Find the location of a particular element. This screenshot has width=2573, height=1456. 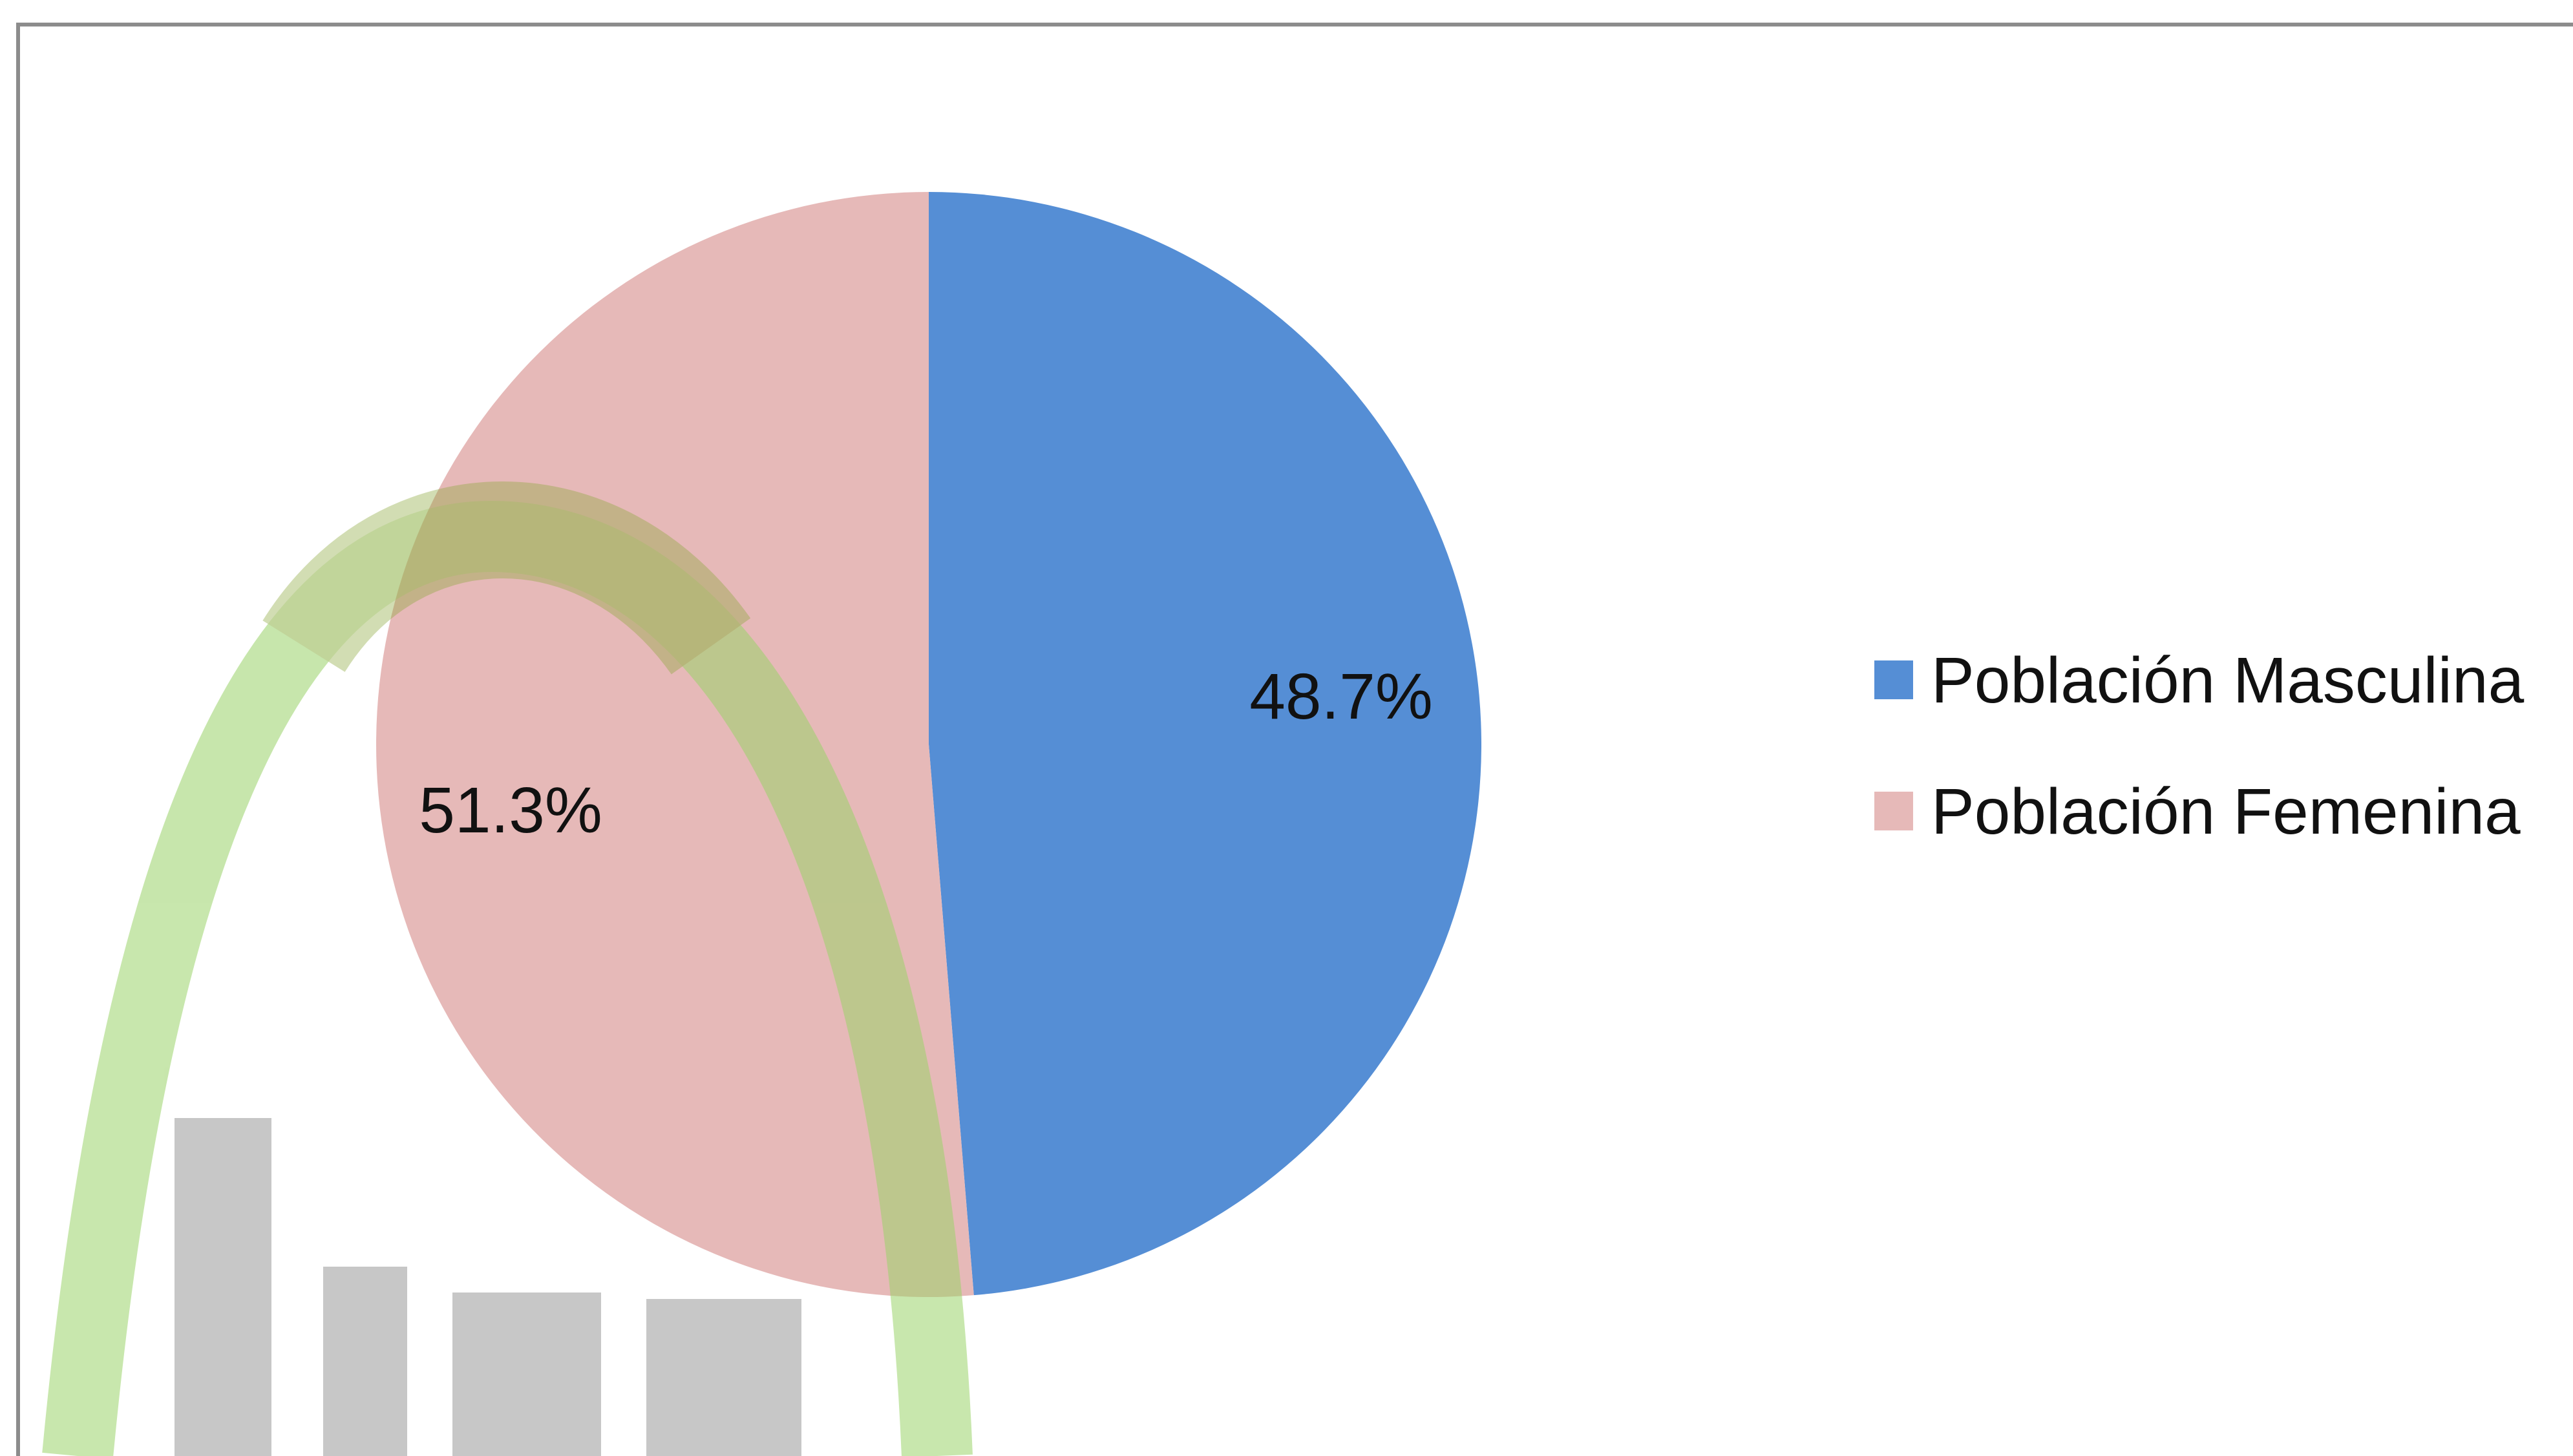

legend-label-femenina: Población Femenina is located at coordinates (2226, 811).